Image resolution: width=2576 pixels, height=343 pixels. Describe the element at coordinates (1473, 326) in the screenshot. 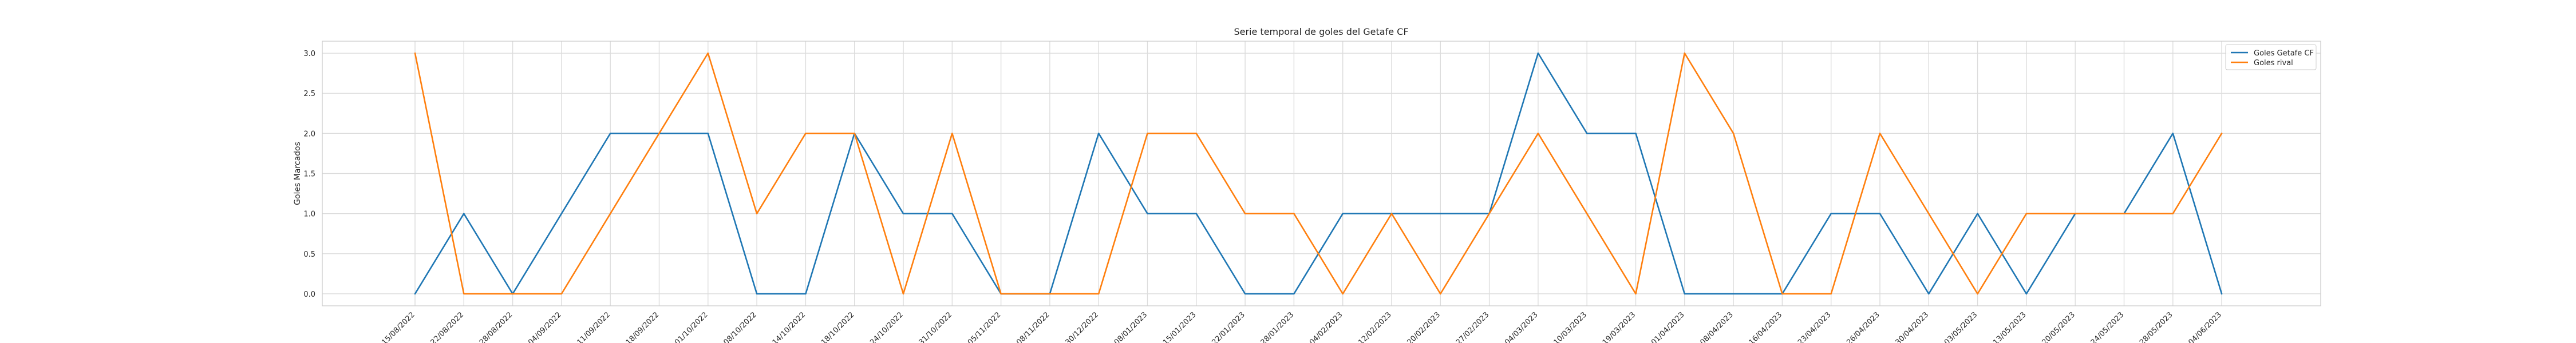

I see `x-tick-label: 27/02/2023` at that location.